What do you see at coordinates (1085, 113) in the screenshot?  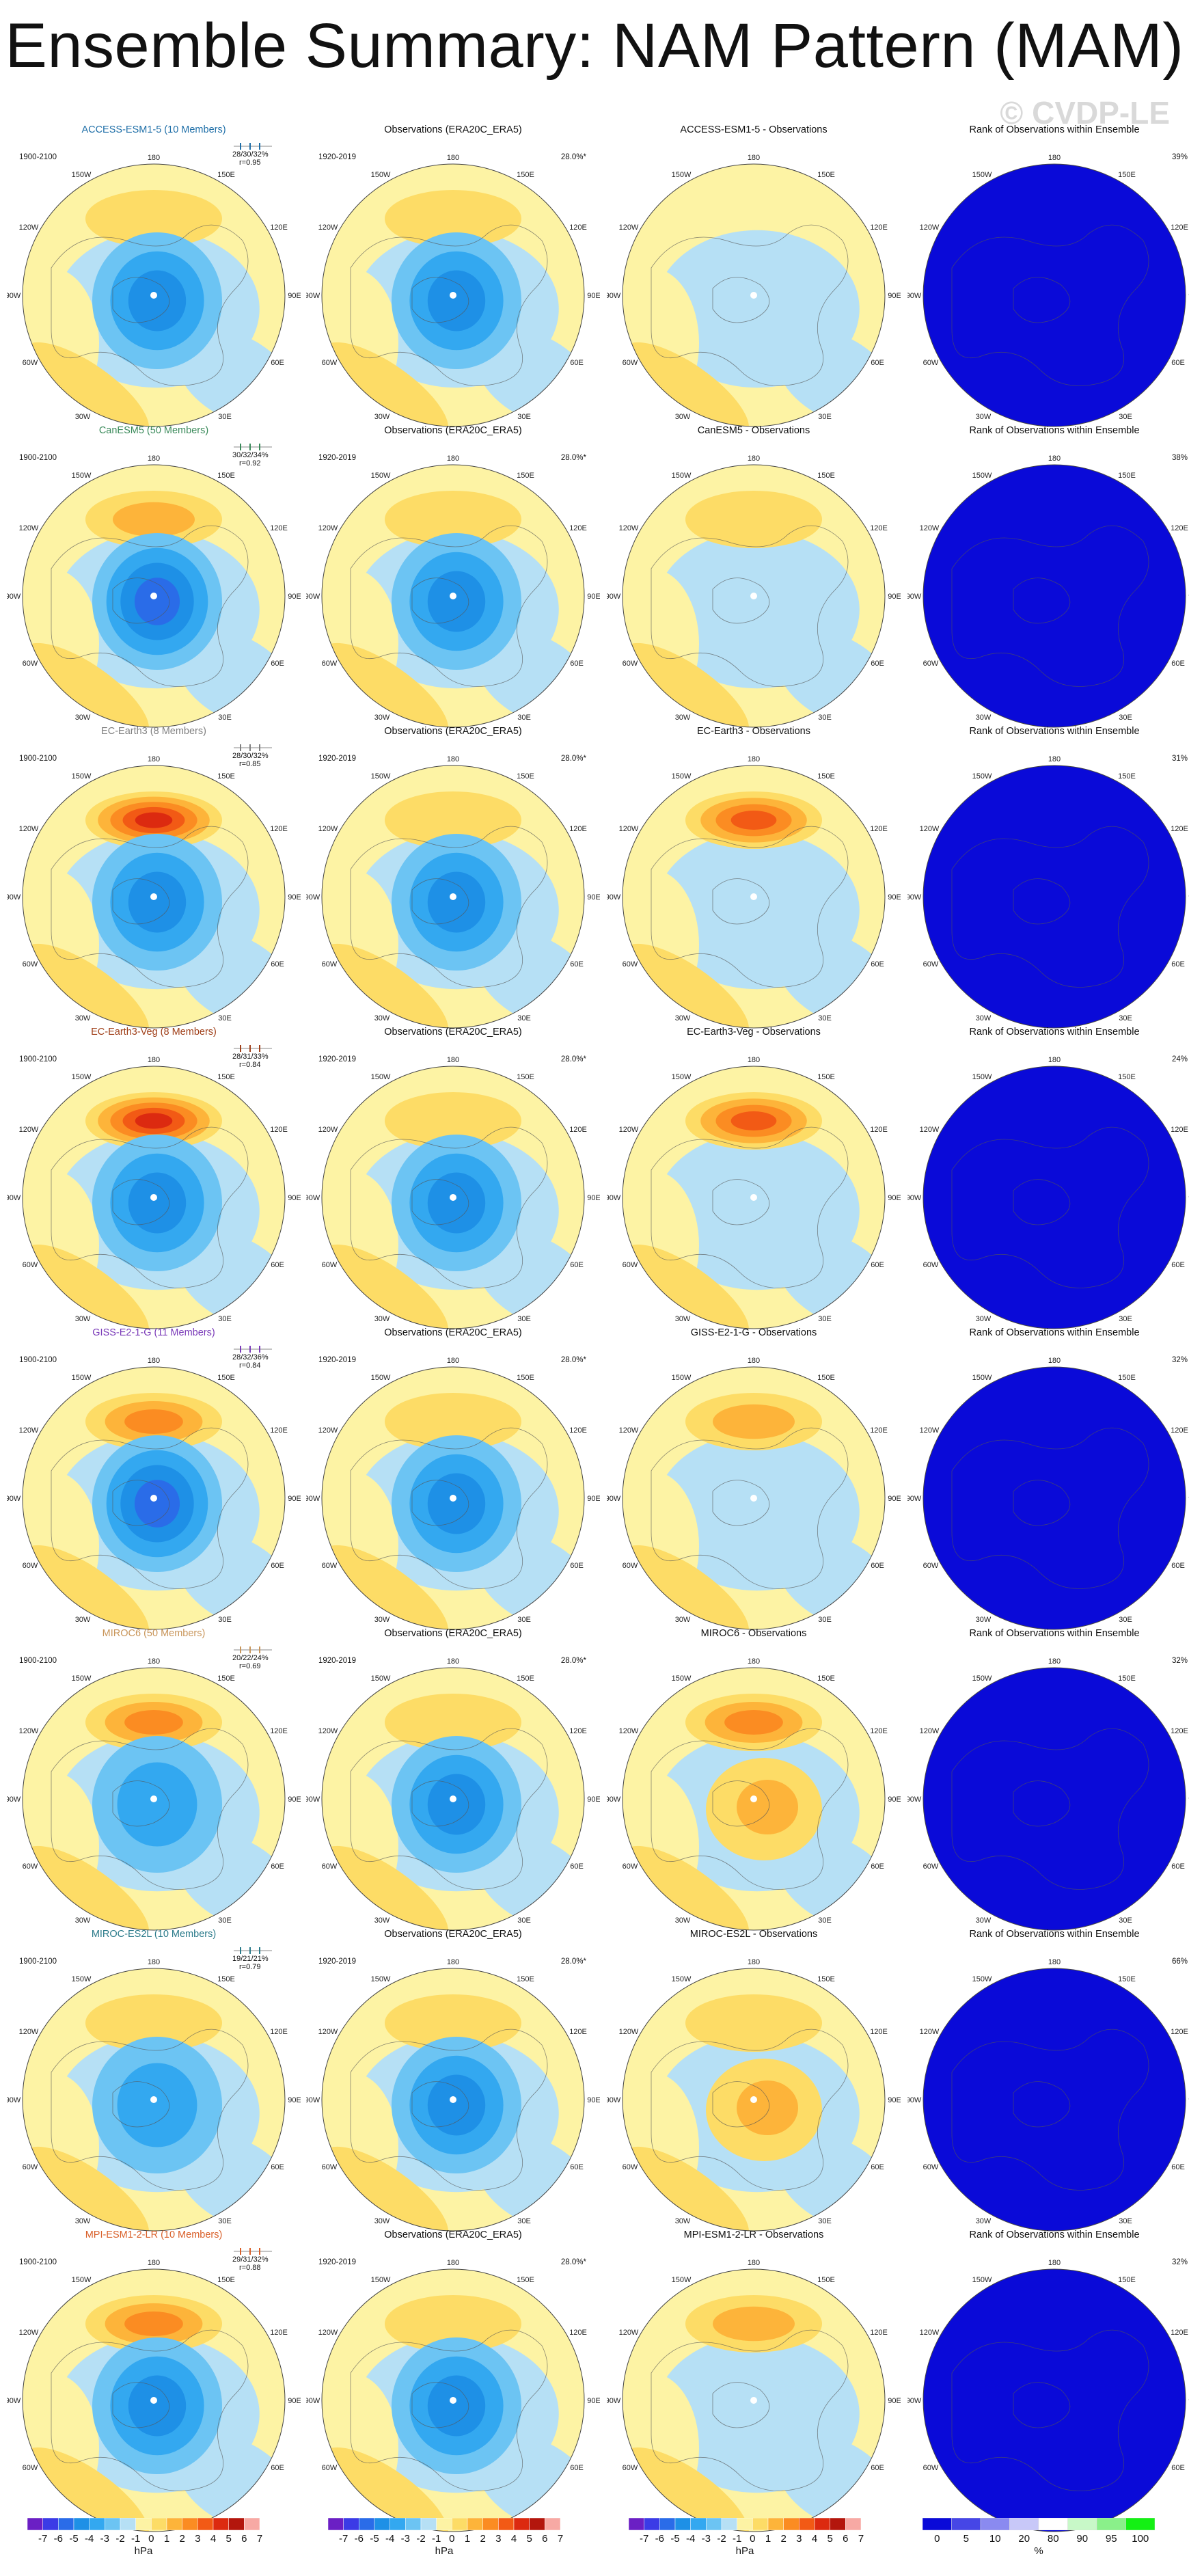 I see `watermark: © CVDP-LE` at bounding box center [1085, 113].